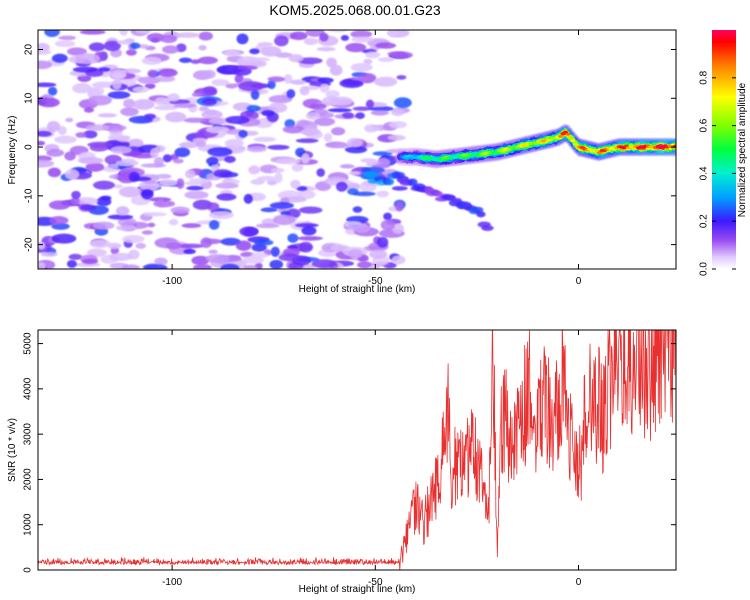 The width and height of the screenshot is (750, 600). What do you see at coordinates (29, 98) in the screenshot?
I see `top-y-tick-label: 10` at bounding box center [29, 98].